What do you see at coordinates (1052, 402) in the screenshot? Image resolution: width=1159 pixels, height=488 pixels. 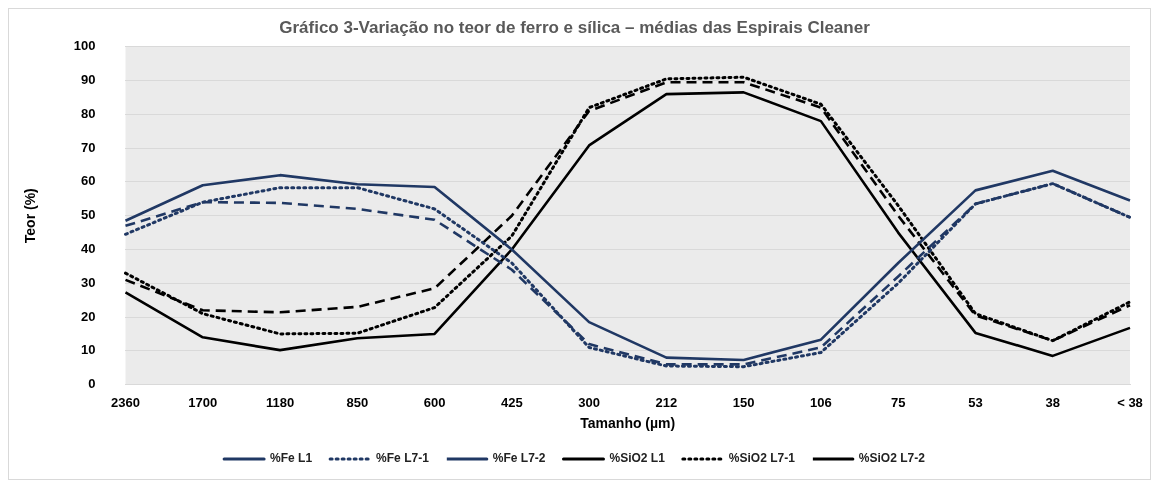 I see `x-tick-label: 38` at bounding box center [1052, 402].